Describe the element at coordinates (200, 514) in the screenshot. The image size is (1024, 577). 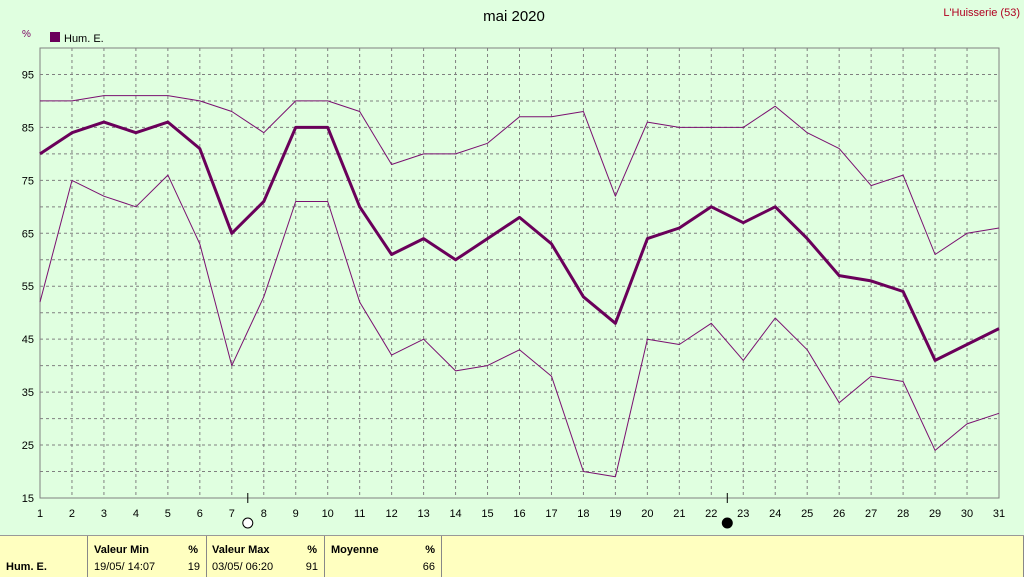
I see `x-tick-label: 6` at that location.